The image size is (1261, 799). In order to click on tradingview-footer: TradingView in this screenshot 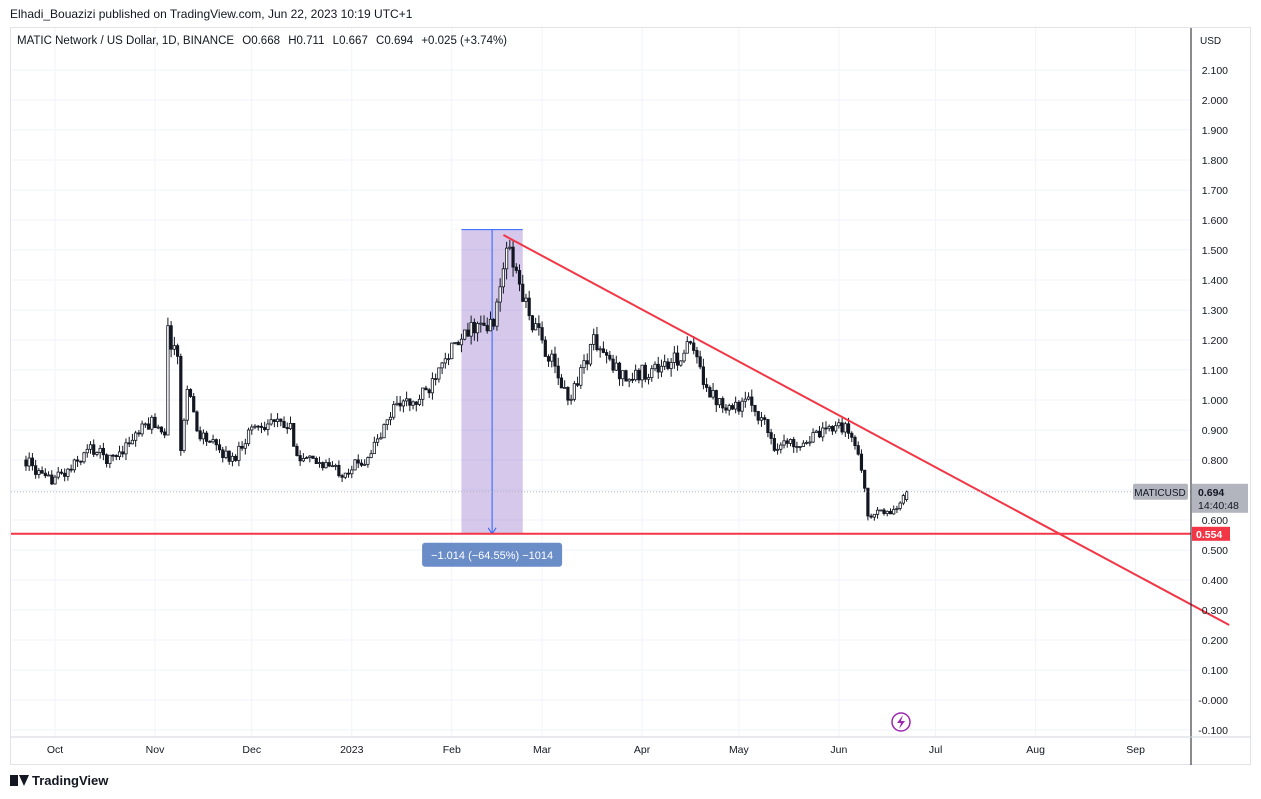, I will do `click(59, 780)`.